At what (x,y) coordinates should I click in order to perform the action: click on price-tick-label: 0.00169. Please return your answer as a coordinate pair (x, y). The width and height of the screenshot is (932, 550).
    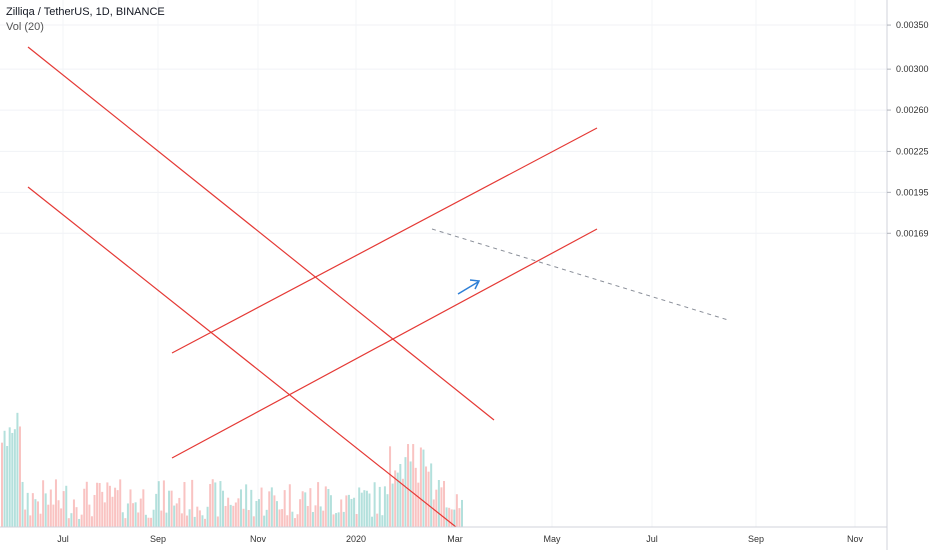
    Looking at the image, I should click on (912, 233).